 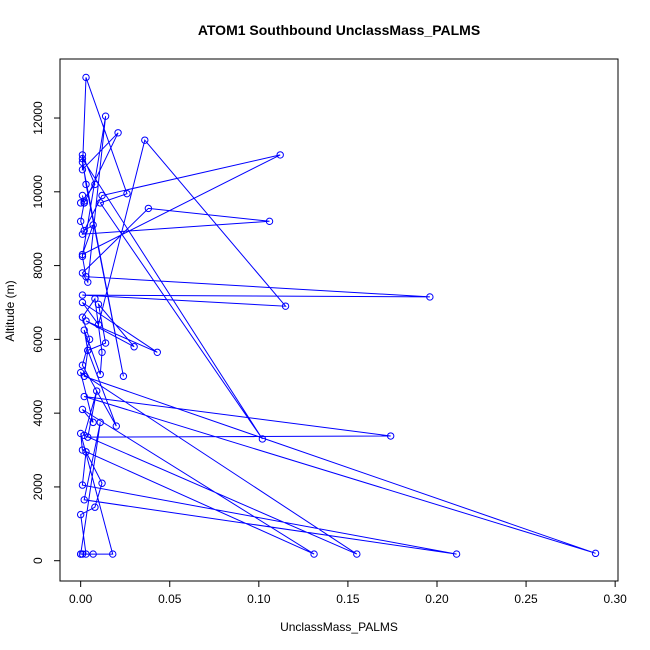 What do you see at coordinates (526, 599) in the screenshot?
I see `x-tick-label: 0.25` at bounding box center [526, 599].